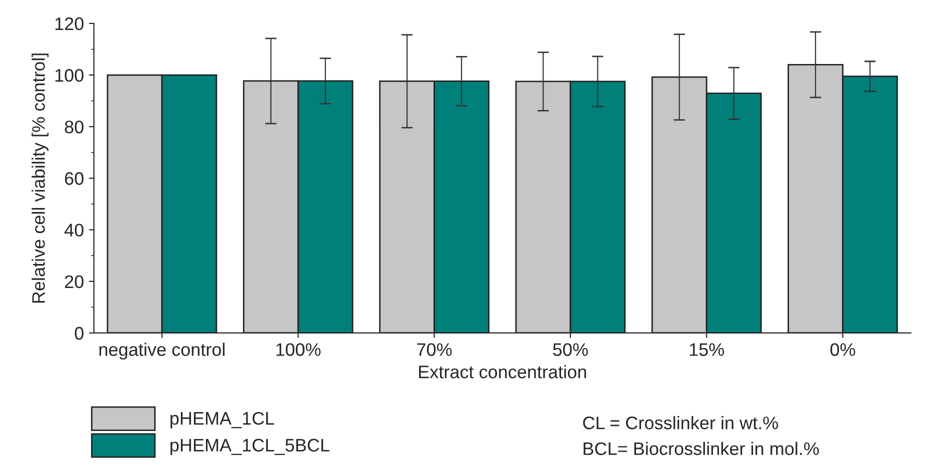  I want to click on x-axis-title: Extract concentration, so click(502, 371).